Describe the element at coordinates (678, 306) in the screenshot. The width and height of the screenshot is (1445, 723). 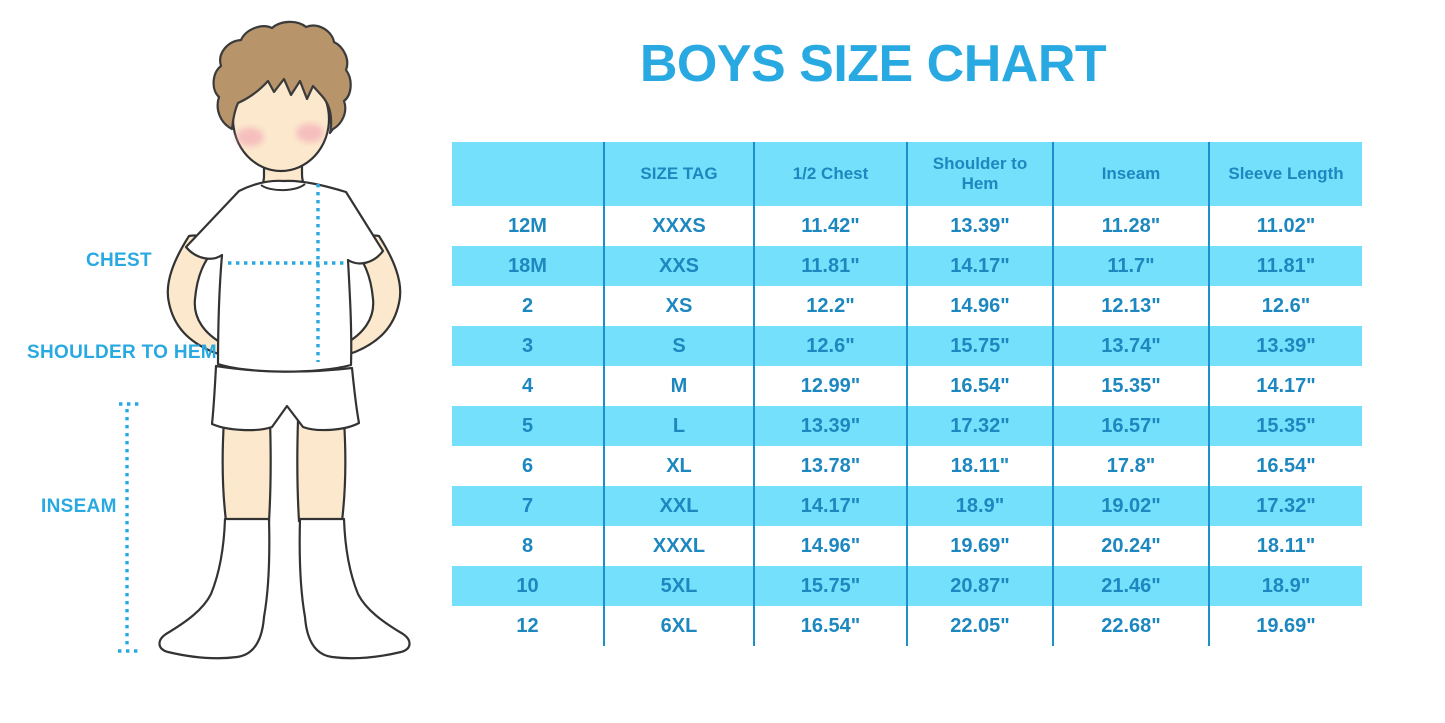
I see `size-tag-cell: XS` at that location.